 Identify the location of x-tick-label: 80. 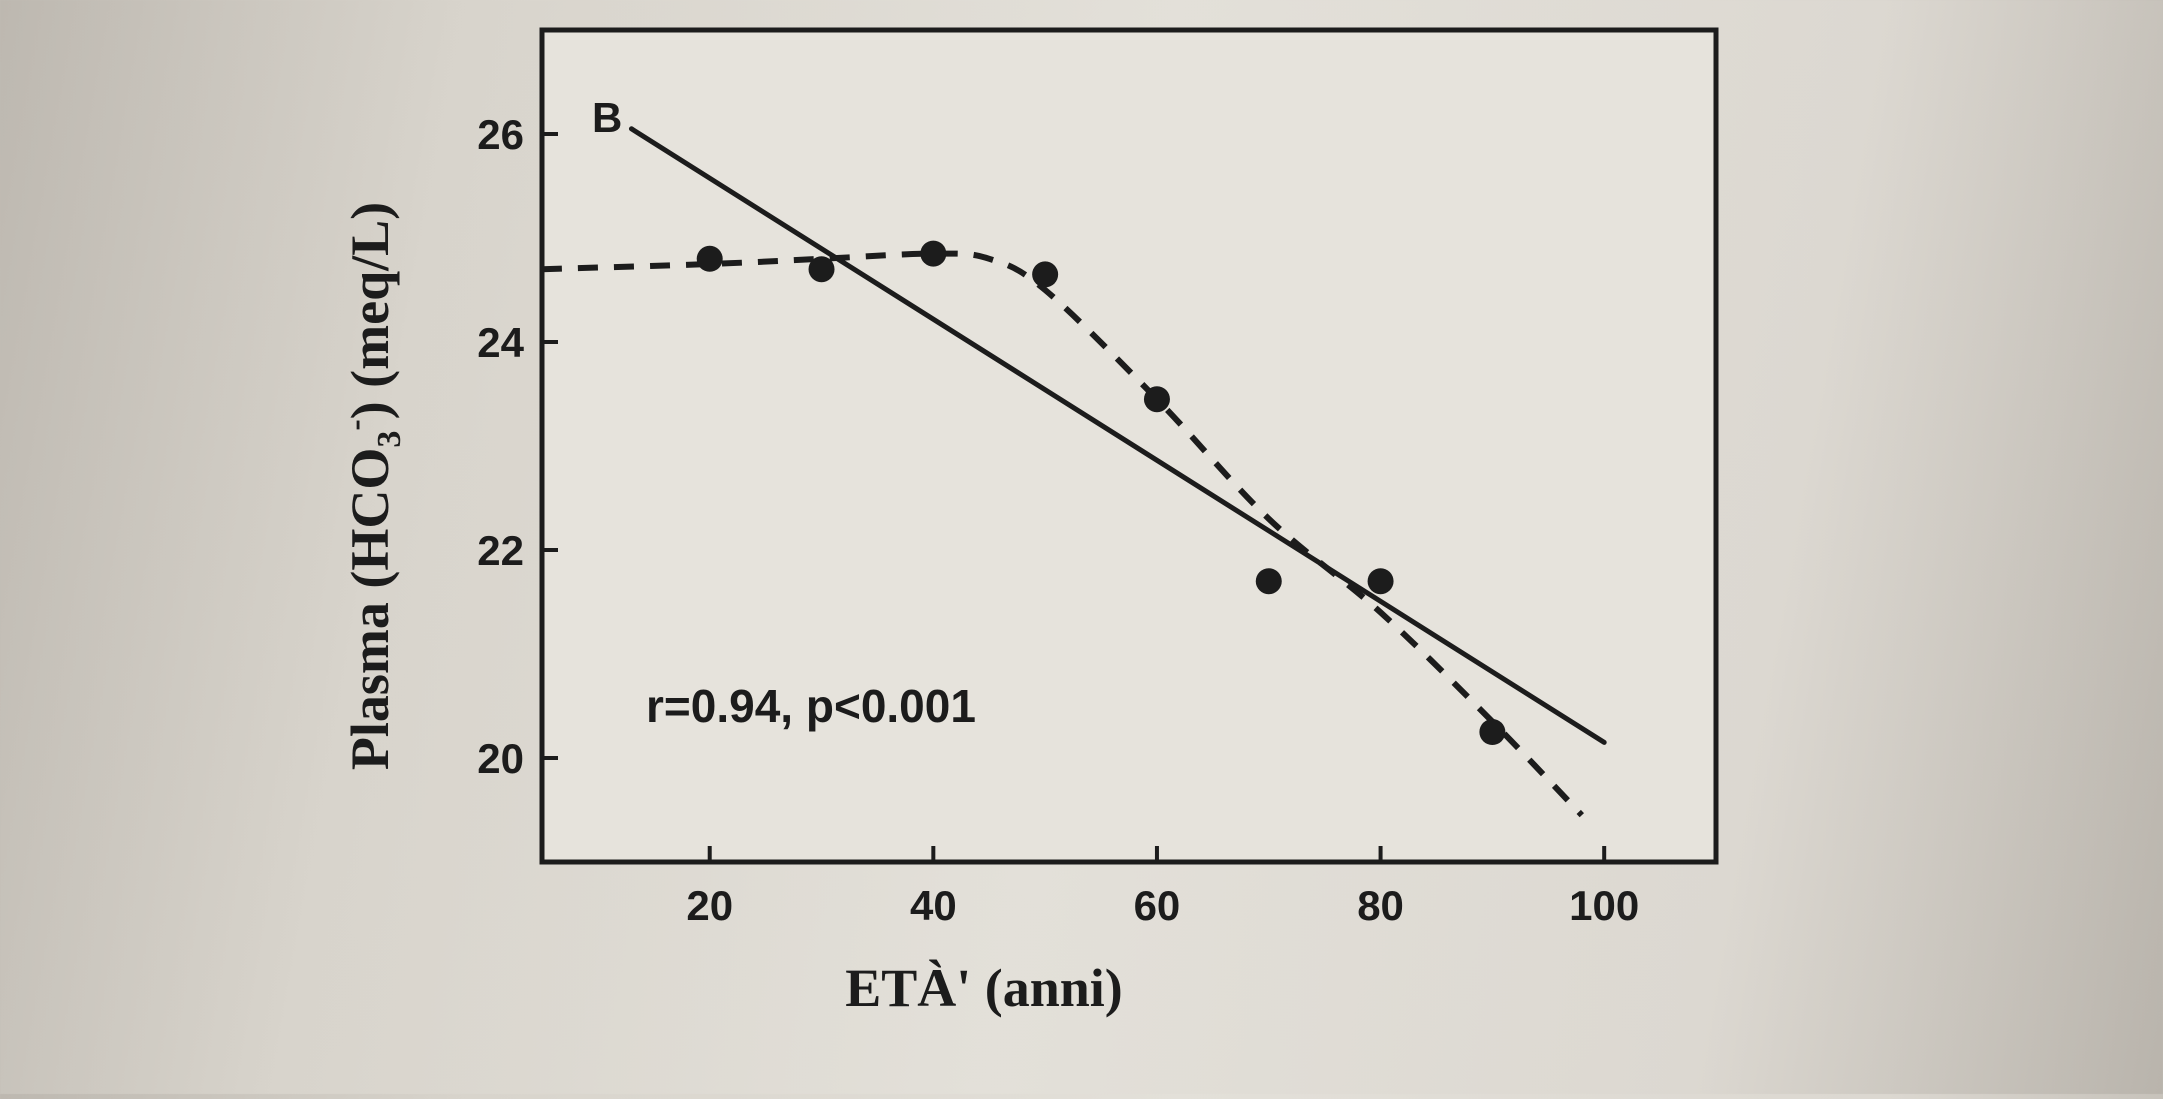
(1380, 905).